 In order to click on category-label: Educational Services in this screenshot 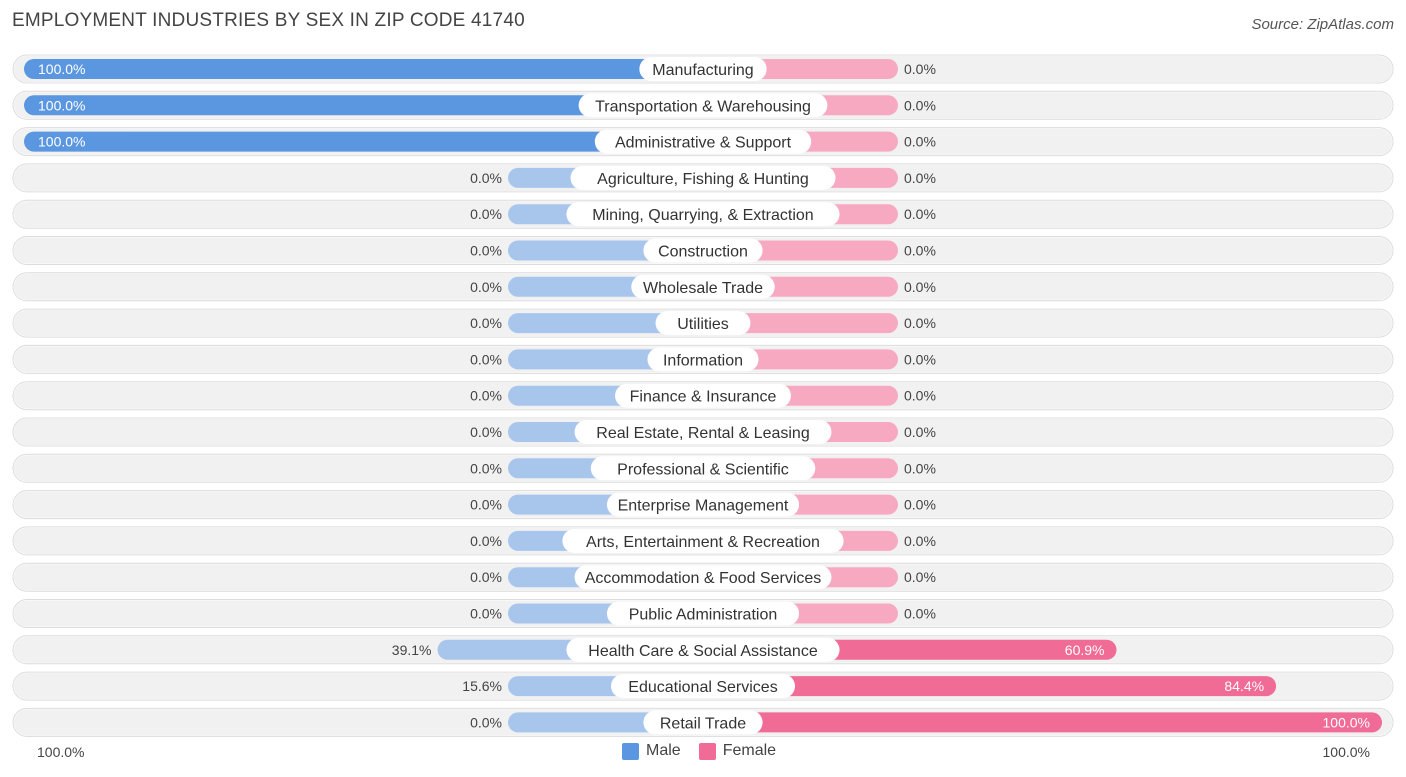, I will do `click(702, 687)`.